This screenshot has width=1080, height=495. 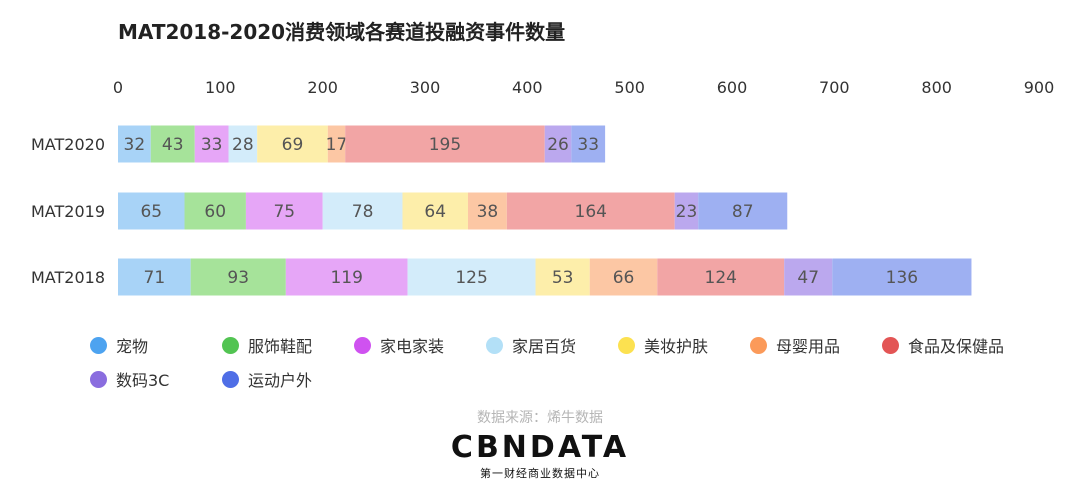 I want to click on legend-item-6: 食品及保健品, so click(x=948, y=345).